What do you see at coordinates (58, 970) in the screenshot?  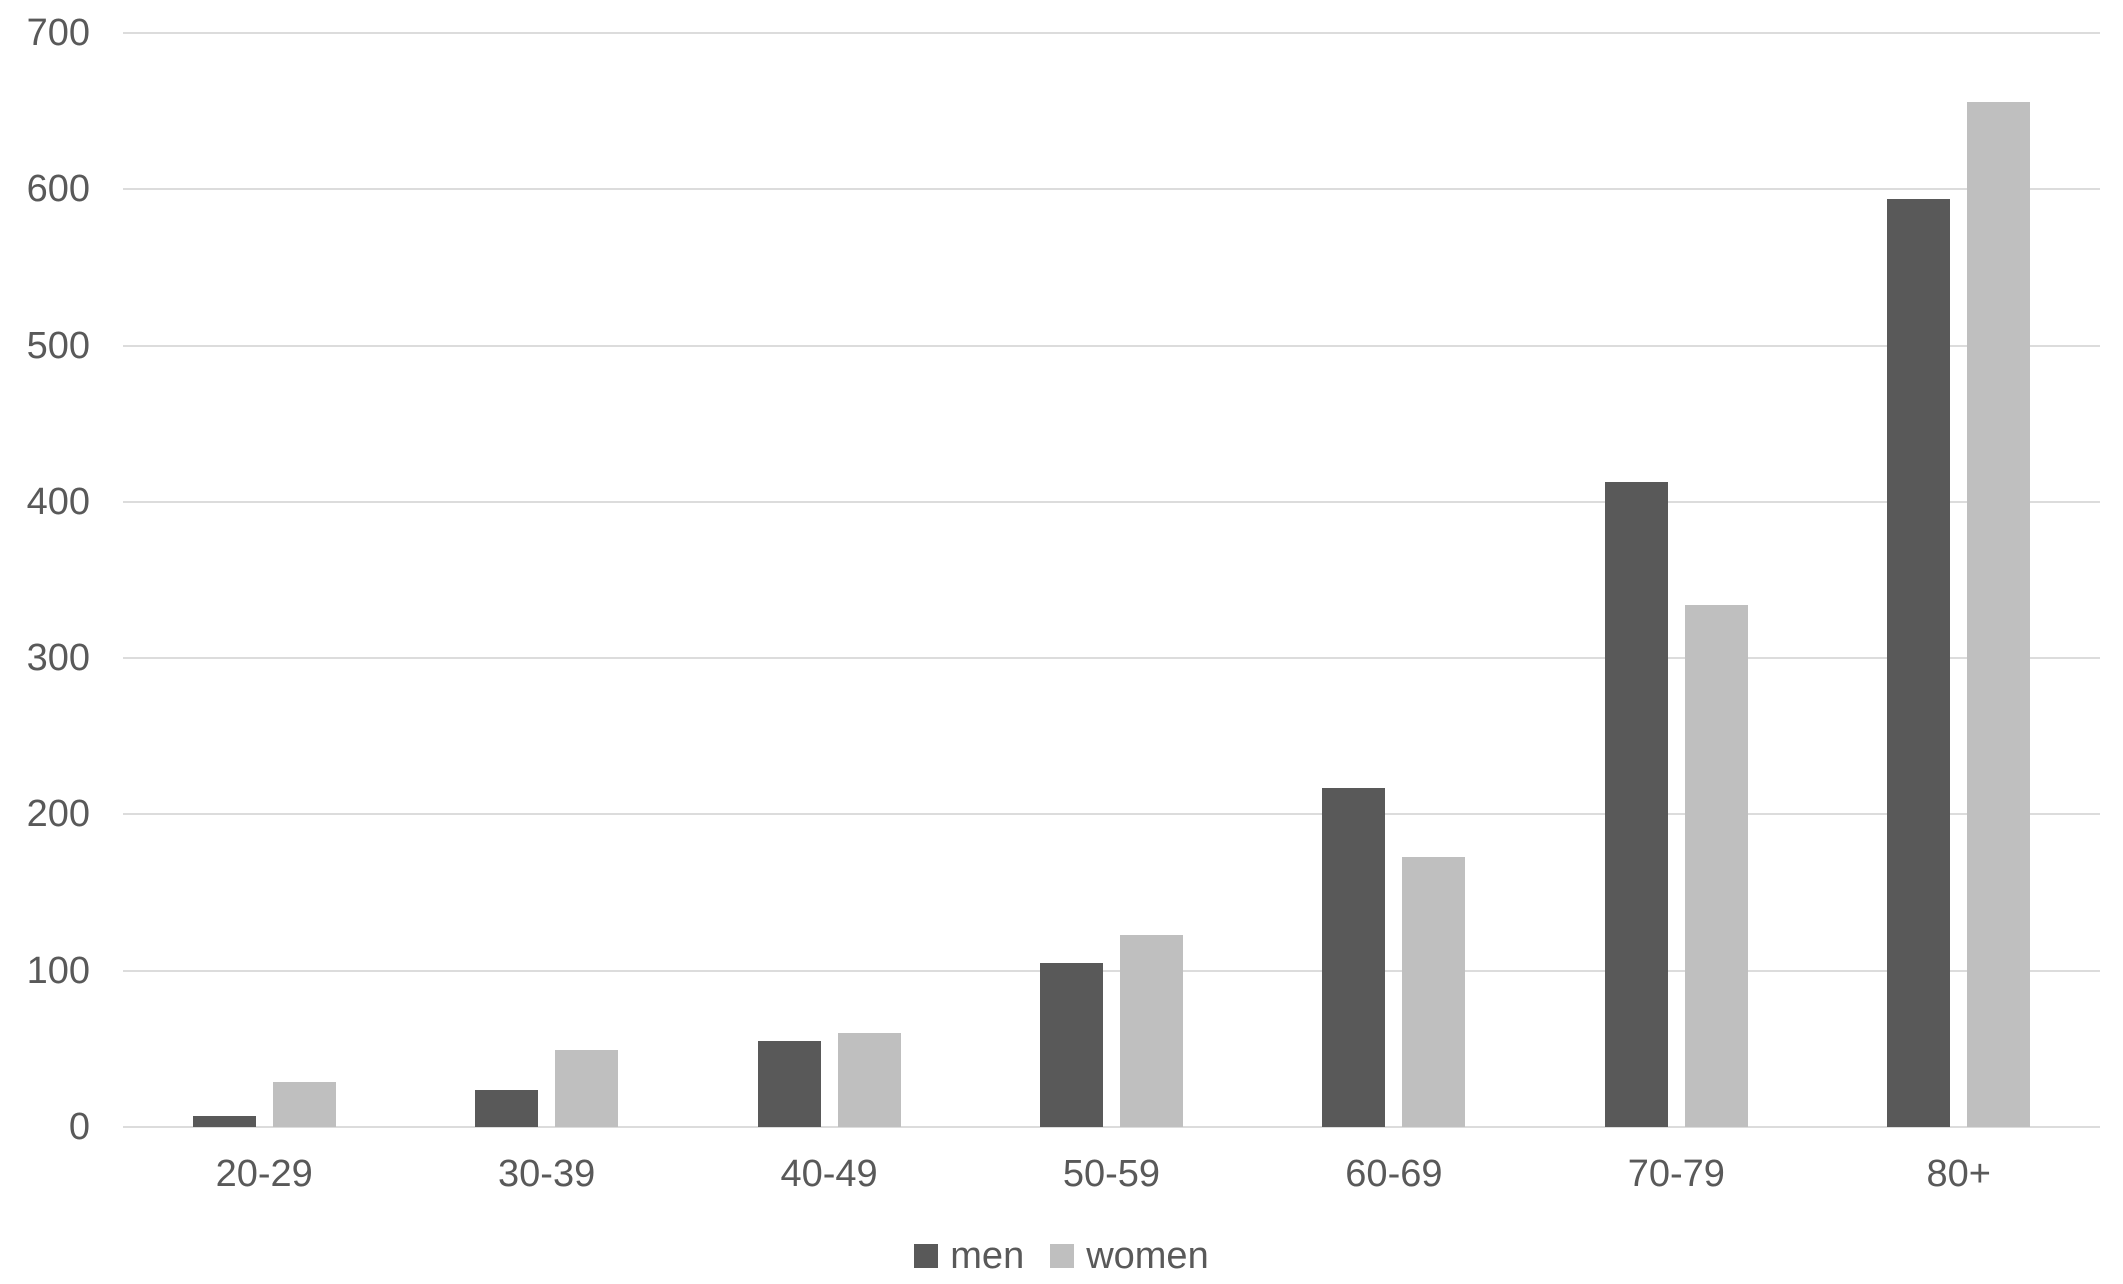 I see `y-axis-tick-label: 100` at bounding box center [58, 970].